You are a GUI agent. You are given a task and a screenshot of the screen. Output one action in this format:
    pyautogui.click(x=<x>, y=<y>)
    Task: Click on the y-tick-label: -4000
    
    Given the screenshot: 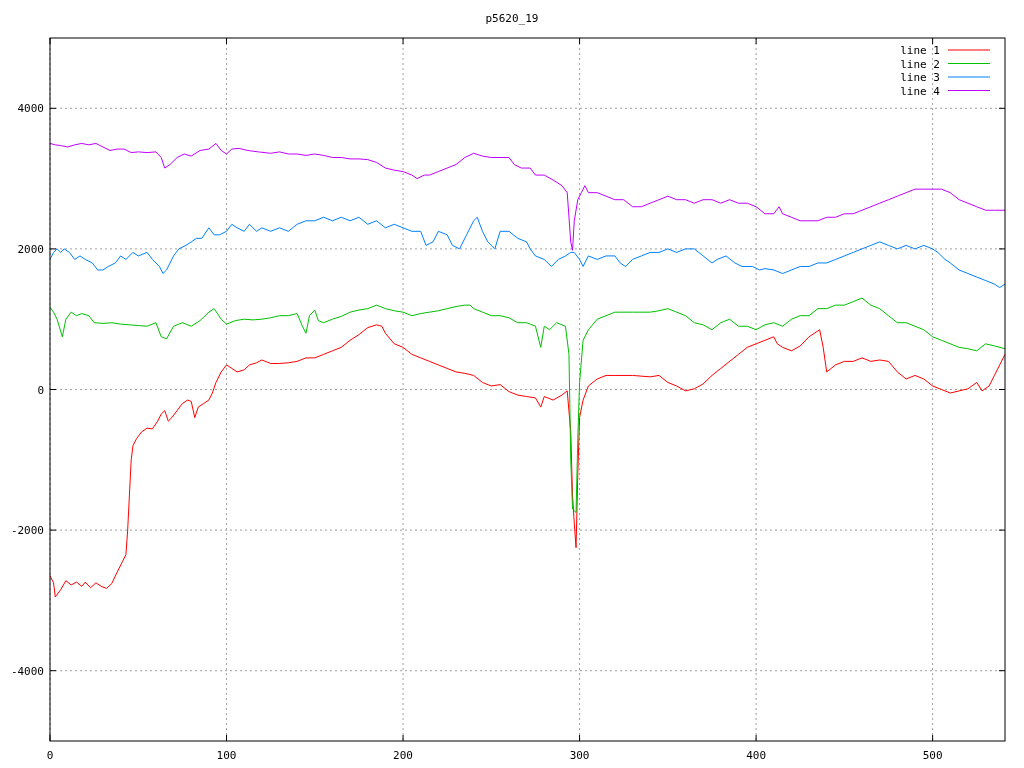 What is the action you would take?
    pyautogui.click(x=27, y=671)
    